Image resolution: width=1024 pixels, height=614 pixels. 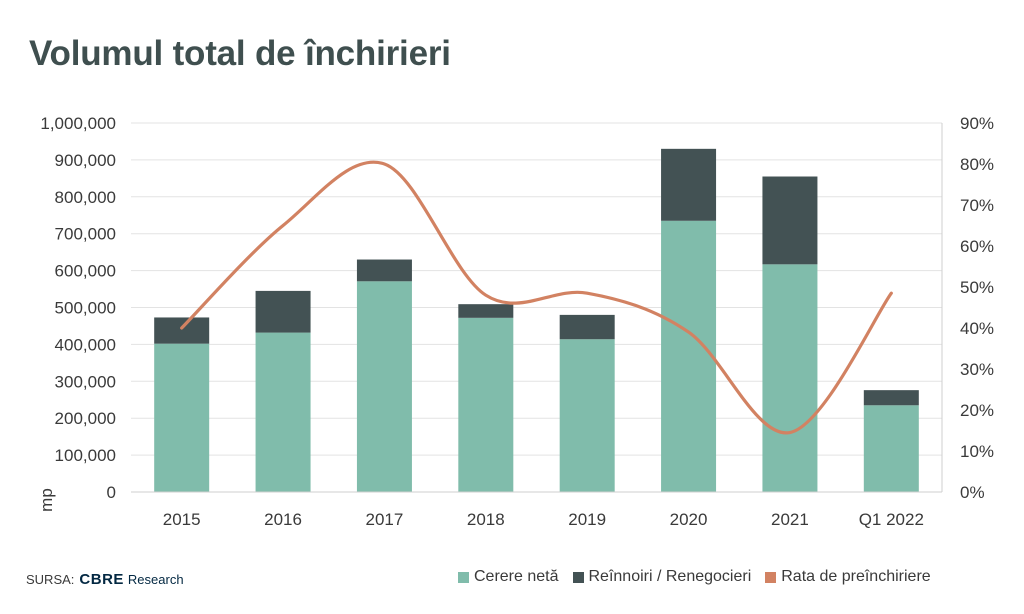 What do you see at coordinates (240, 53) in the screenshot?
I see `chart-title: Volumul total de închirieri` at bounding box center [240, 53].